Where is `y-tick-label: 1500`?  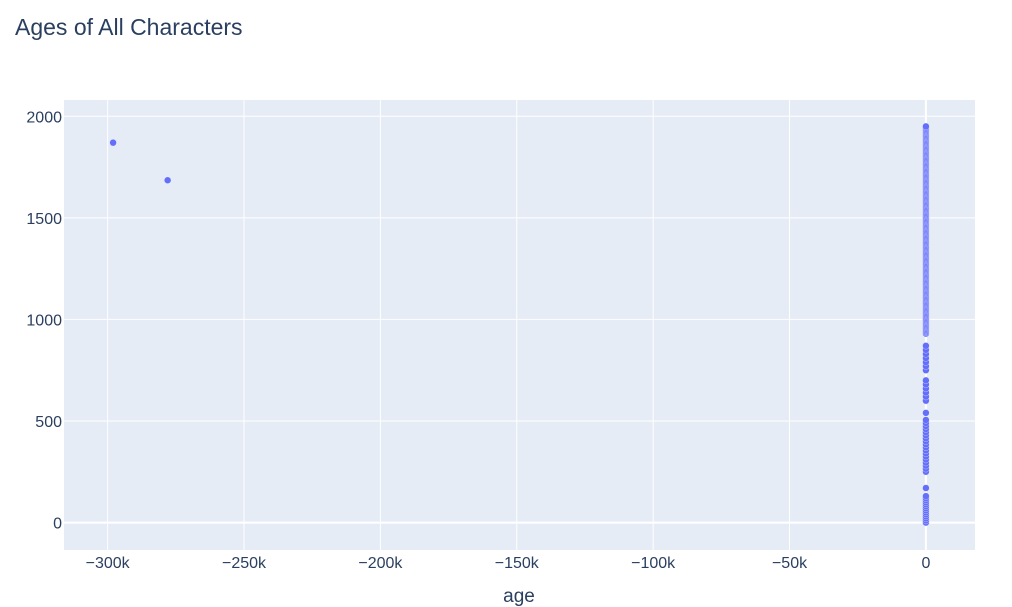 y-tick-label: 1500 is located at coordinates (44, 219).